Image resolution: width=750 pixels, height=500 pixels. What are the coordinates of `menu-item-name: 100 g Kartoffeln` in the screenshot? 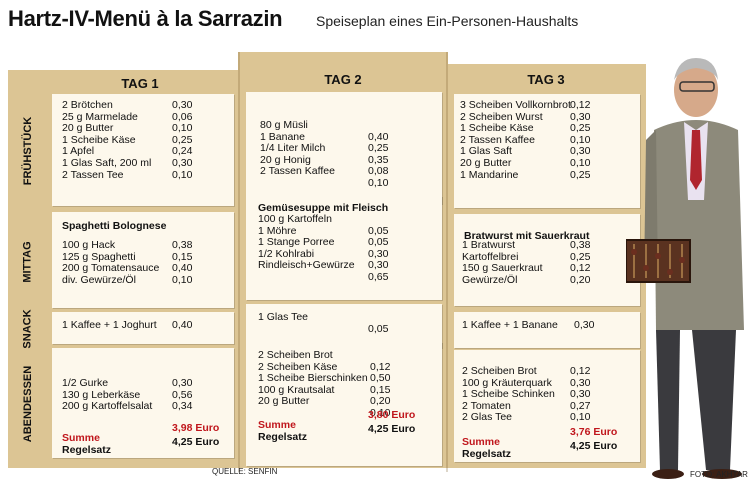 It's located at (295, 219).